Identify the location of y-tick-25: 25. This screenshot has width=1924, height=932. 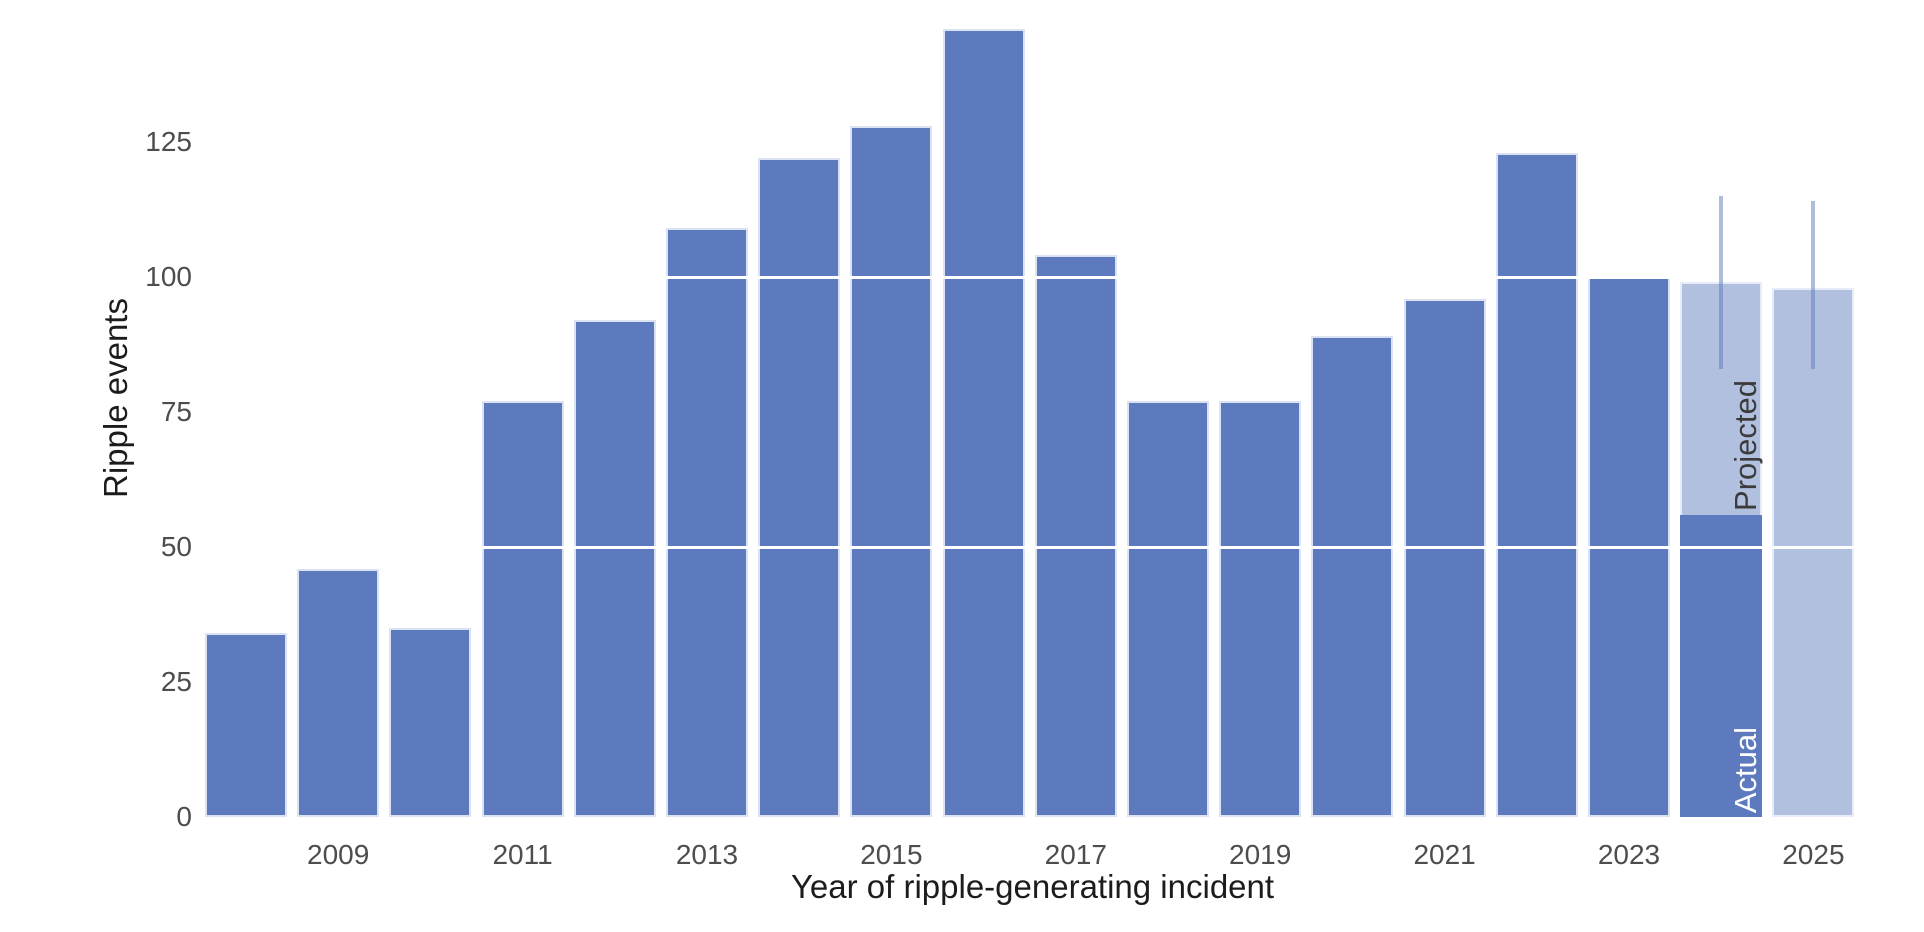
(176, 681).